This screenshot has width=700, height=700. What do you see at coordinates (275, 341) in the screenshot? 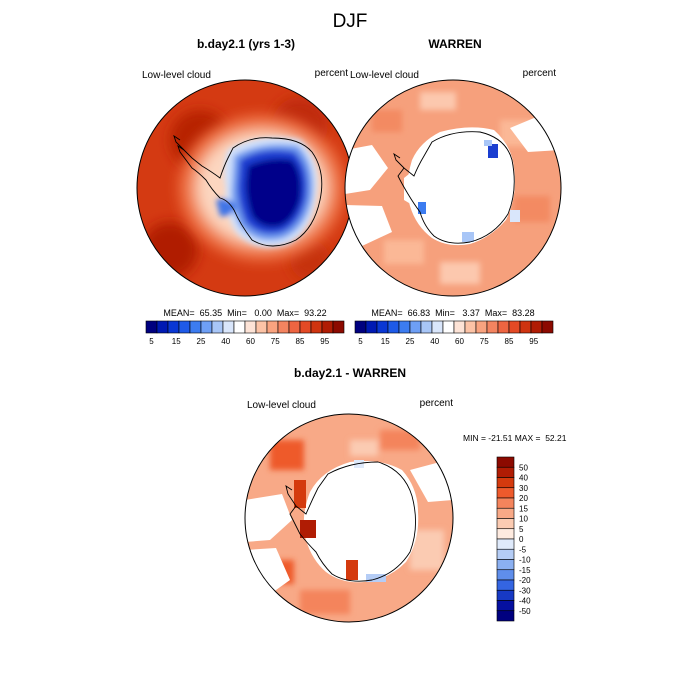
I see `panel-a-colorbar-tick-label: 75` at bounding box center [275, 341].